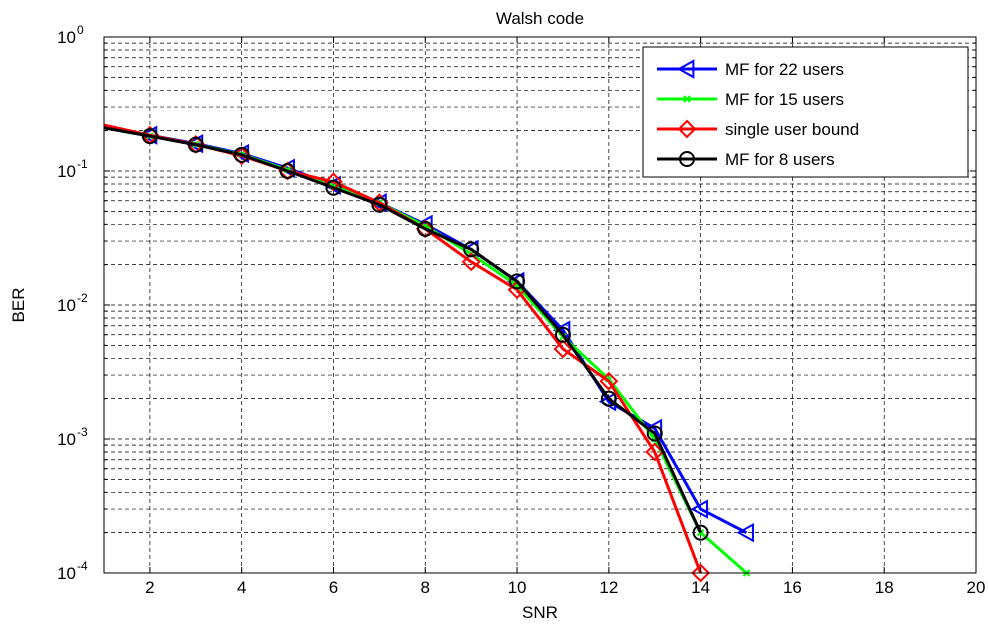 This screenshot has height=626, width=988. Describe the element at coordinates (976, 587) in the screenshot. I see `x-tick-label: 20` at that location.